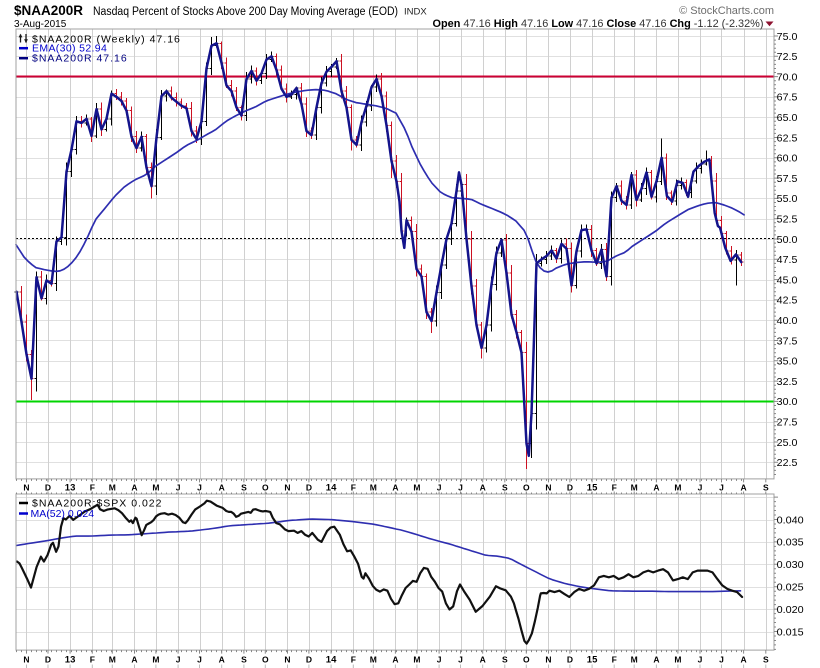  I want to click on svg-text: $NAA200R 47.16, so click(80, 59).